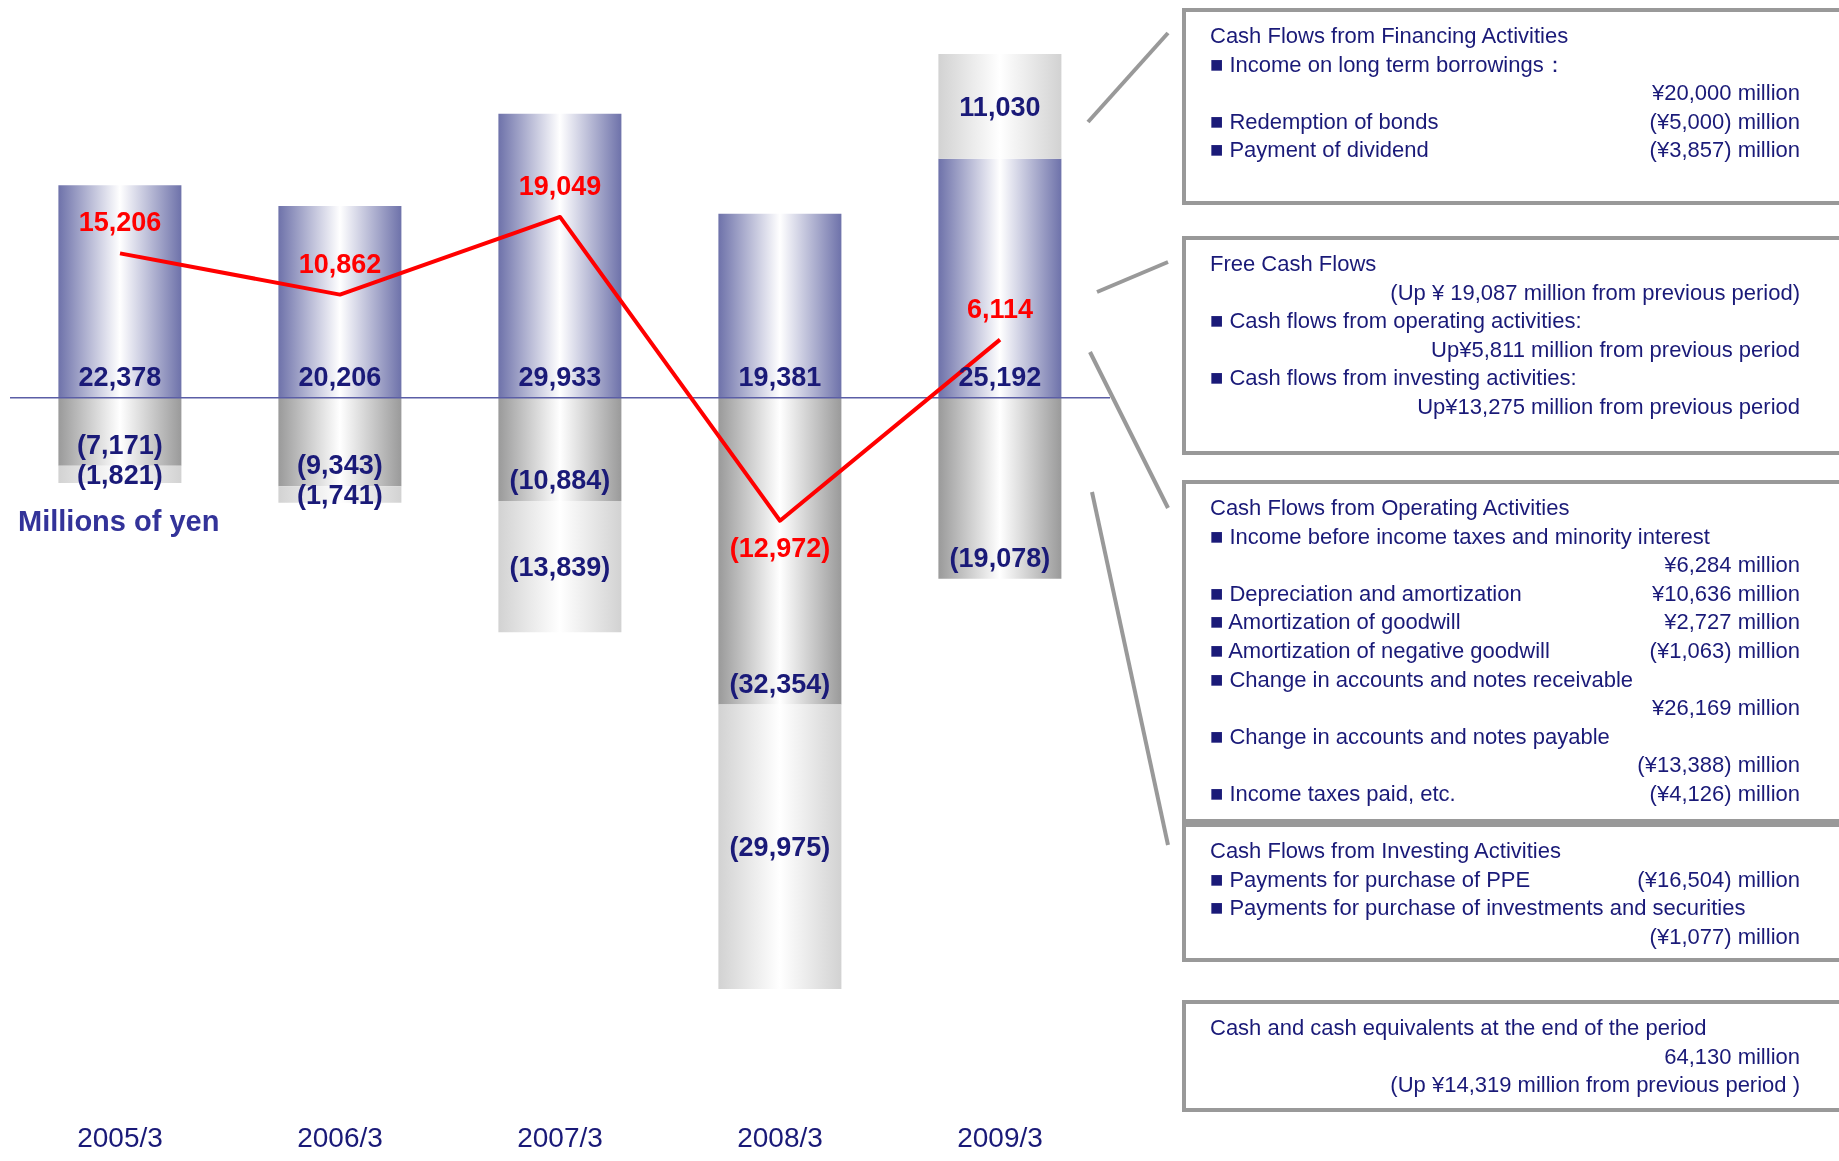 The height and width of the screenshot is (1161, 1839). What do you see at coordinates (1000, 557) in the screenshot?
I see `data-label: (19,078)` at bounding box center [1000, 557].